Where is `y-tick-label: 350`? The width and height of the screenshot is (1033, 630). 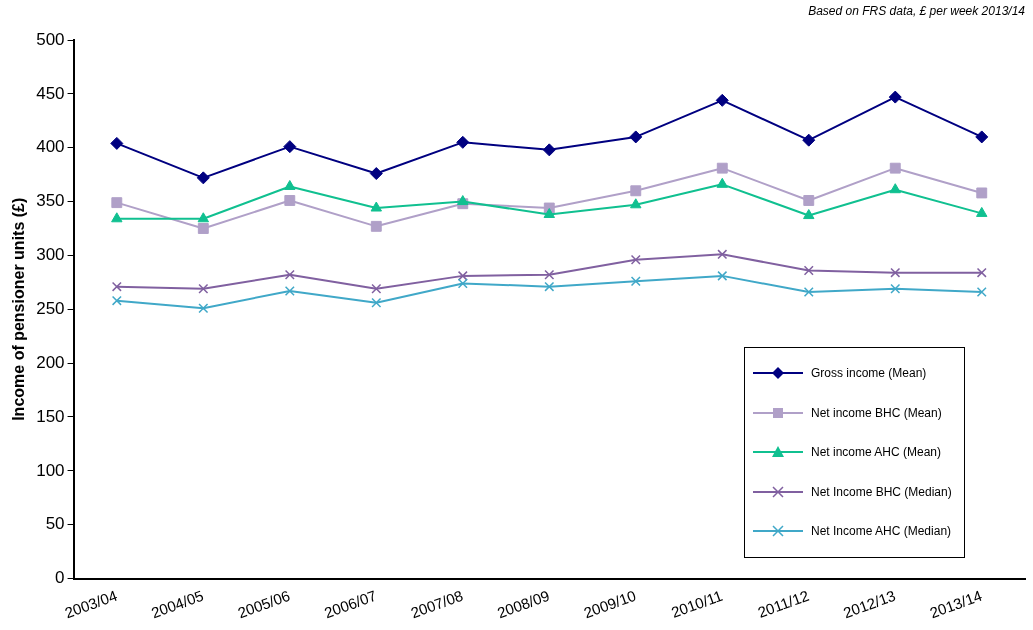
y-tick-label: 350 is located at coordinates (50, 201).